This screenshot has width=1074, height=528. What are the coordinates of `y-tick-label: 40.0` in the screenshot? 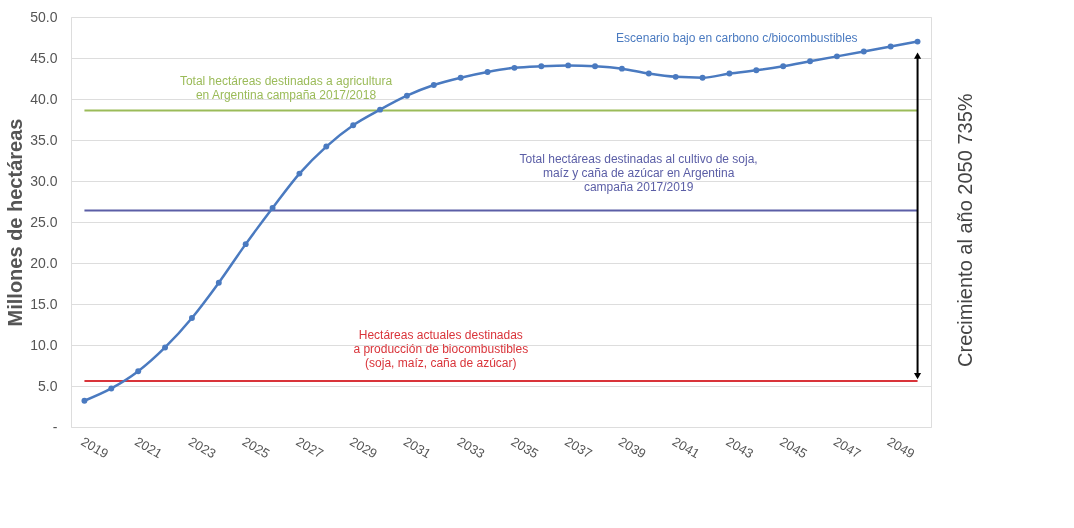 It's located at (44, 98).